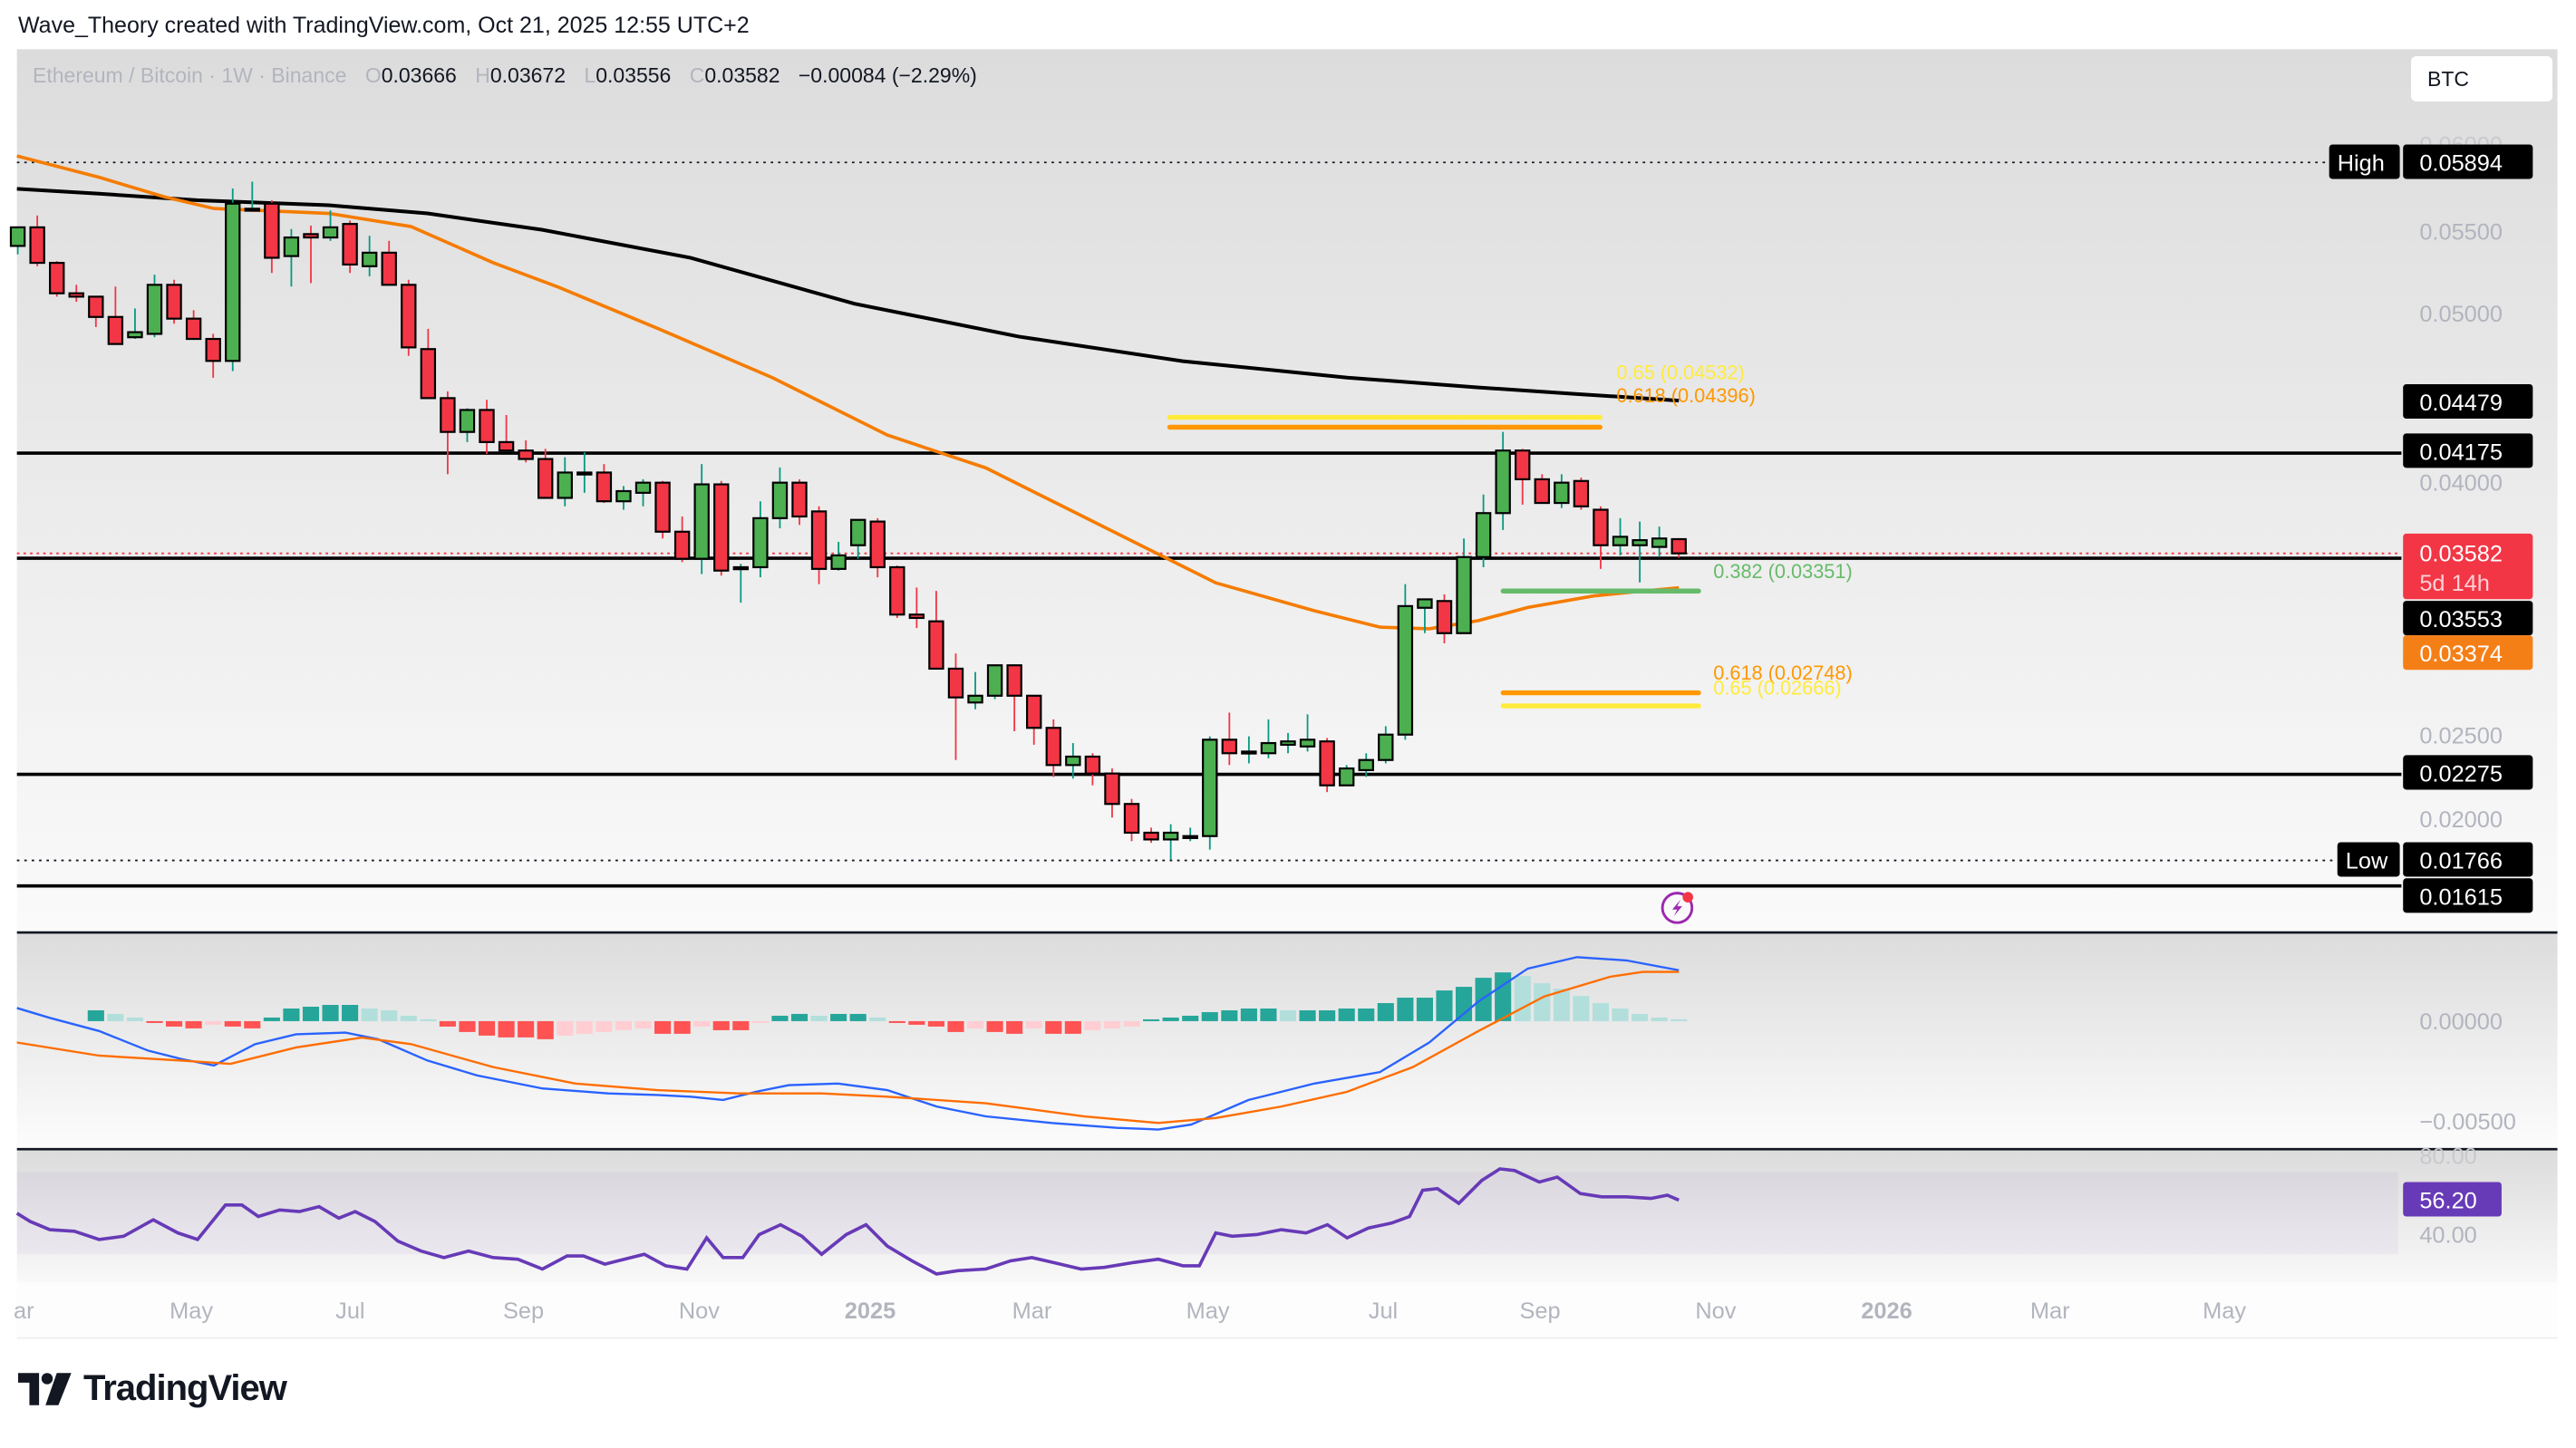 The height and width of the screenshot is (1448, 2576). What do you see at coordinates (2461, 774) in the screenshot?
I see `support-low-value-label: 0.02275` at bounding box center [2461, 774].